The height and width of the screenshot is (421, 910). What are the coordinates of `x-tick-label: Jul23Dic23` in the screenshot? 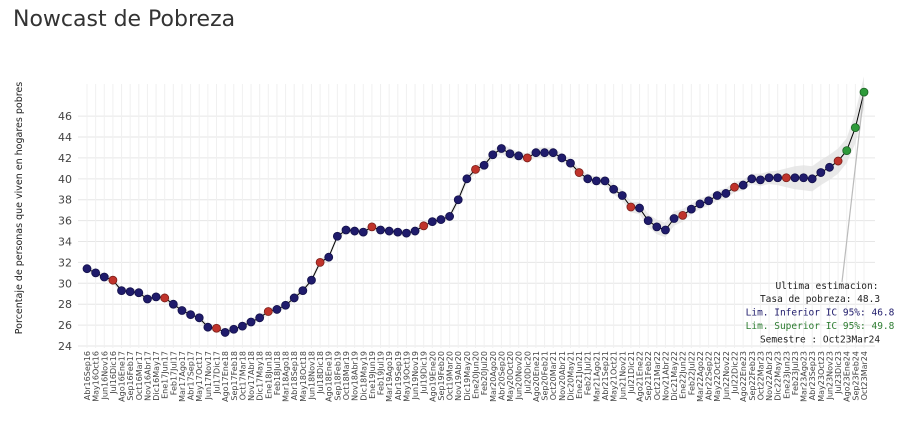 It's located at (838, 373).